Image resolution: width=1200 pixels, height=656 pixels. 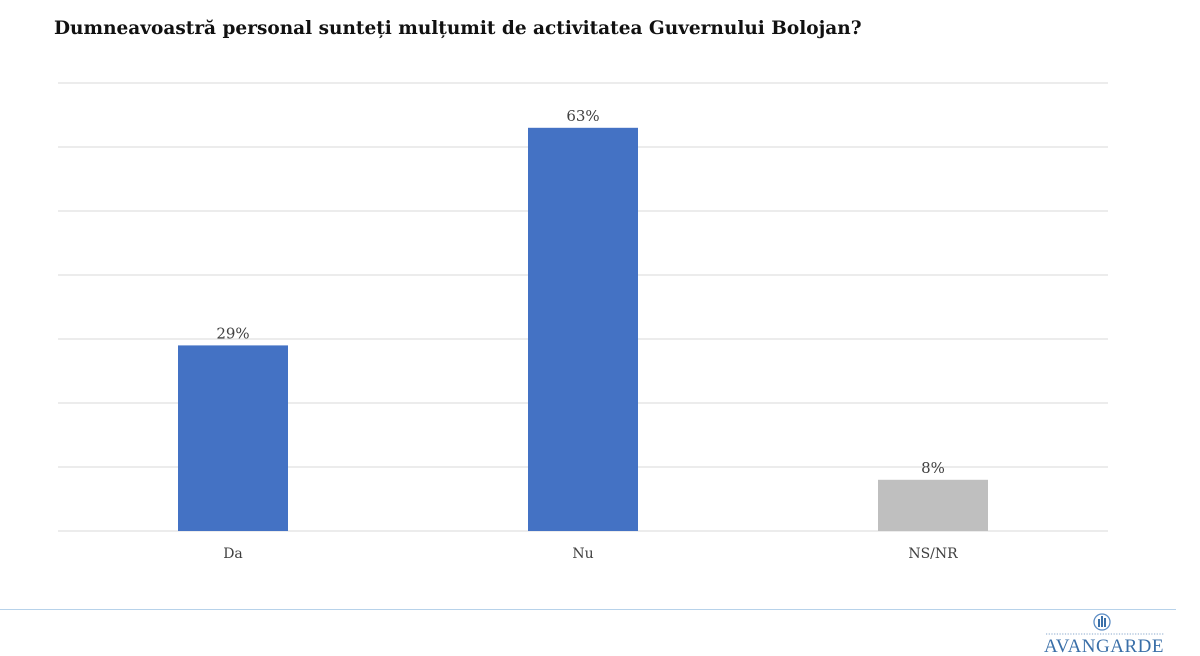 I want to click on data-label: 8%, so click(x=933, y=468).